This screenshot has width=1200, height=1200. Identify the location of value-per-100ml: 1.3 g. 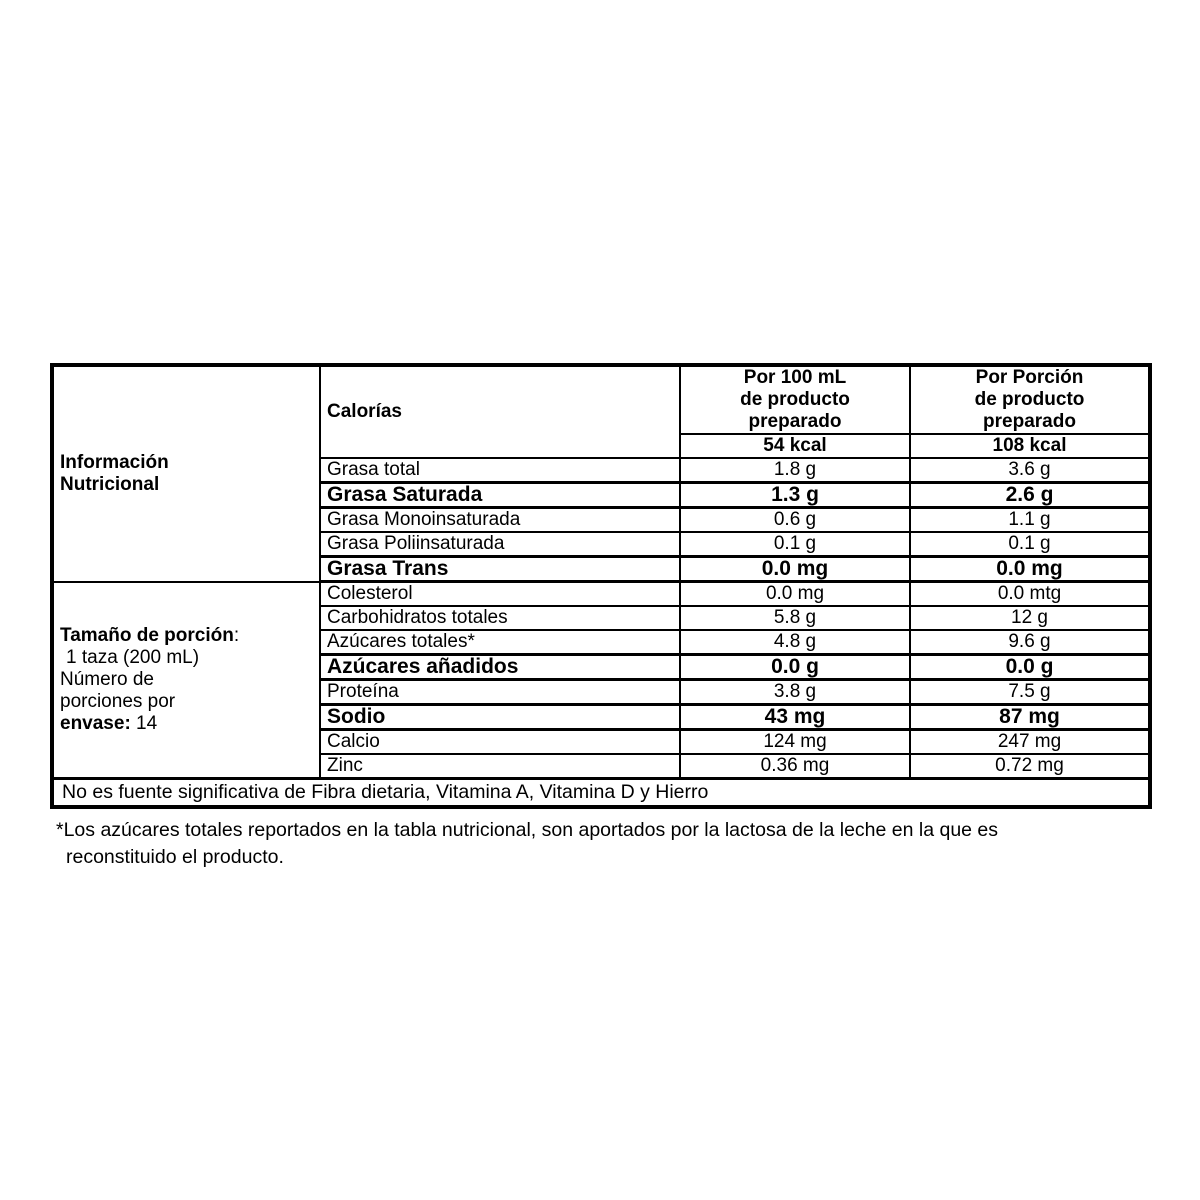
(795, 495).